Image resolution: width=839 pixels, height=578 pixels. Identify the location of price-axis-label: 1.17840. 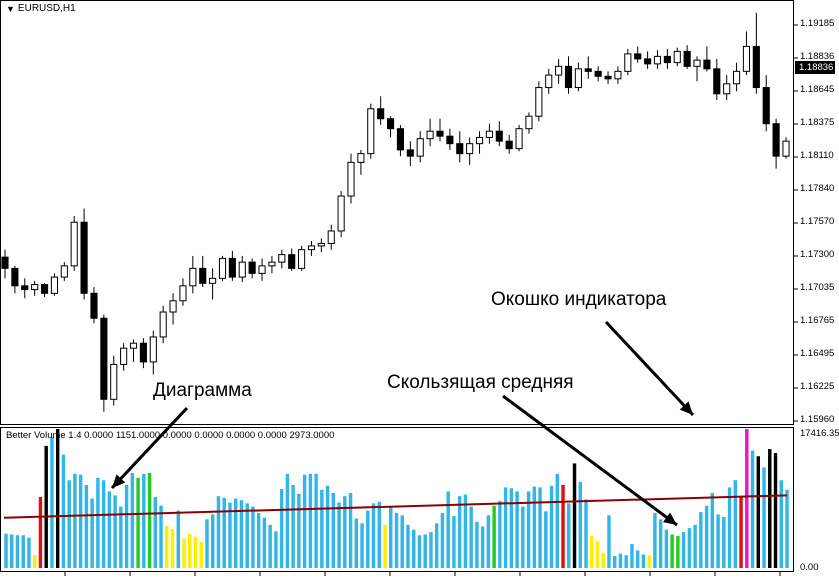
(817, 188).